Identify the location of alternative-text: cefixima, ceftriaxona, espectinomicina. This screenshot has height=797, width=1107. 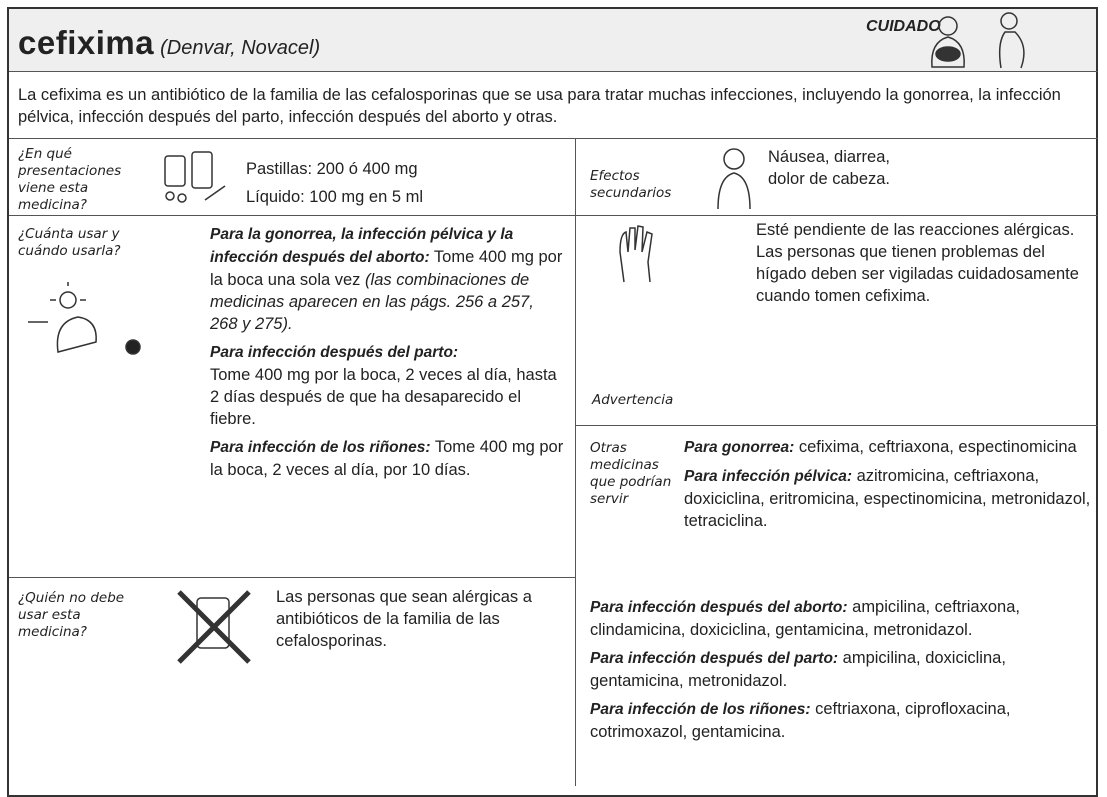
(937, 447).